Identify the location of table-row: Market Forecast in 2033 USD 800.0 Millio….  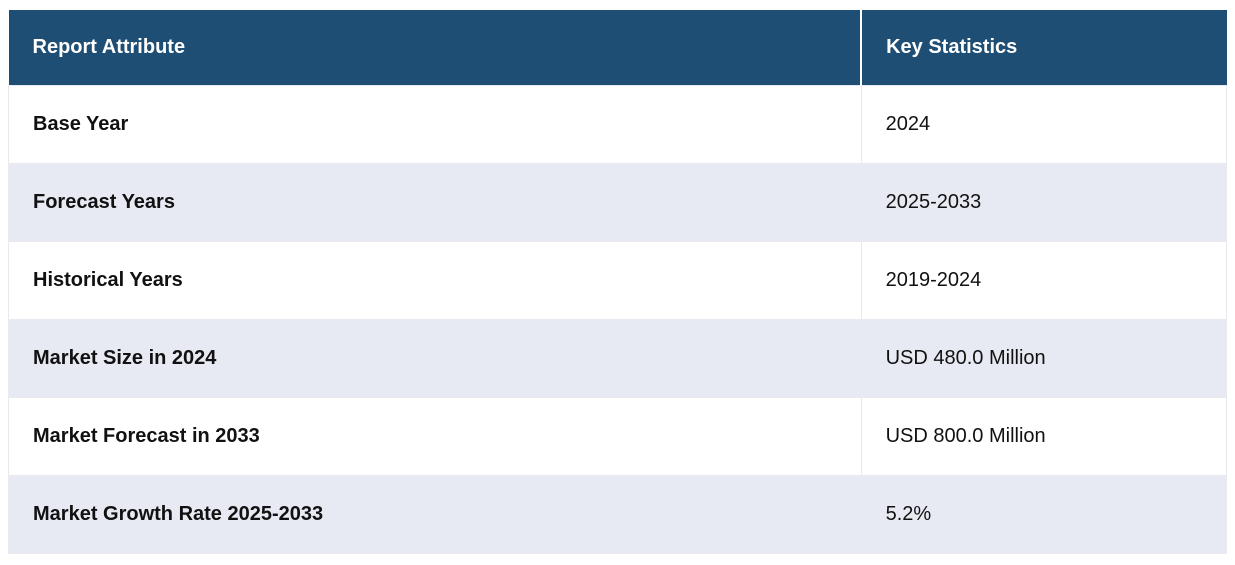
(618, 436).